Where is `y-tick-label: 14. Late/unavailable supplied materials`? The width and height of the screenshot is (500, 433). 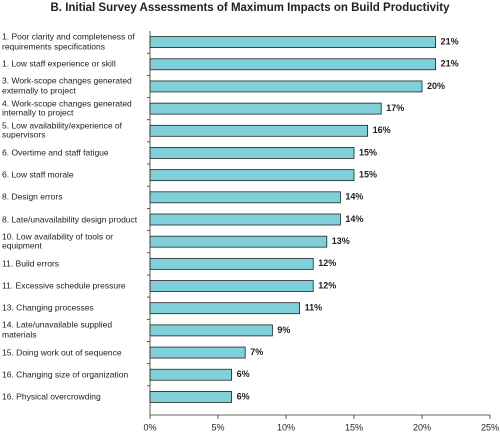
y-tick-label: 14. Late/unavailable supplied materials is located at coordinates (57, 329).